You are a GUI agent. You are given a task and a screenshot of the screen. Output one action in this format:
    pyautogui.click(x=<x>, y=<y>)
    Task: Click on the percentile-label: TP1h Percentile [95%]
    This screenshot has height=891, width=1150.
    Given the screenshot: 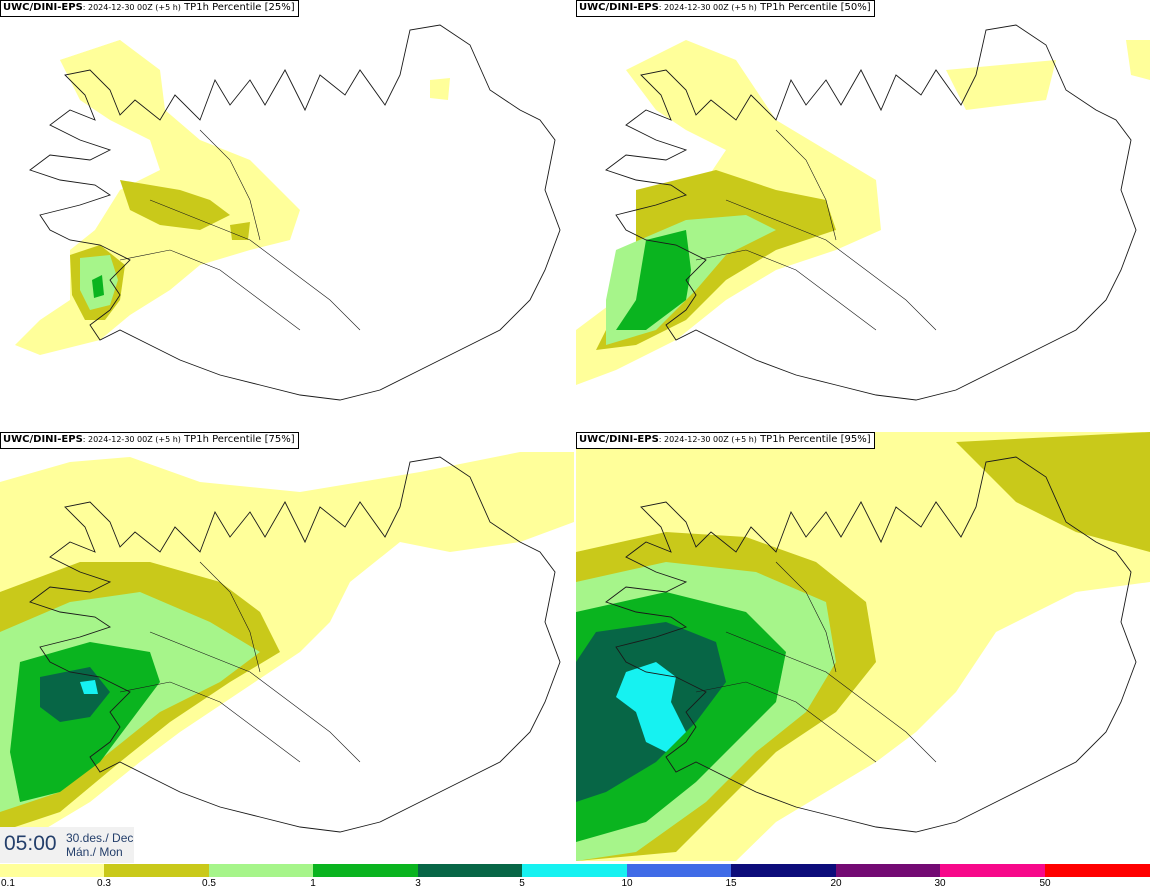 What is the action you would take?
    pyautogui.click(x=813, y=439)
    